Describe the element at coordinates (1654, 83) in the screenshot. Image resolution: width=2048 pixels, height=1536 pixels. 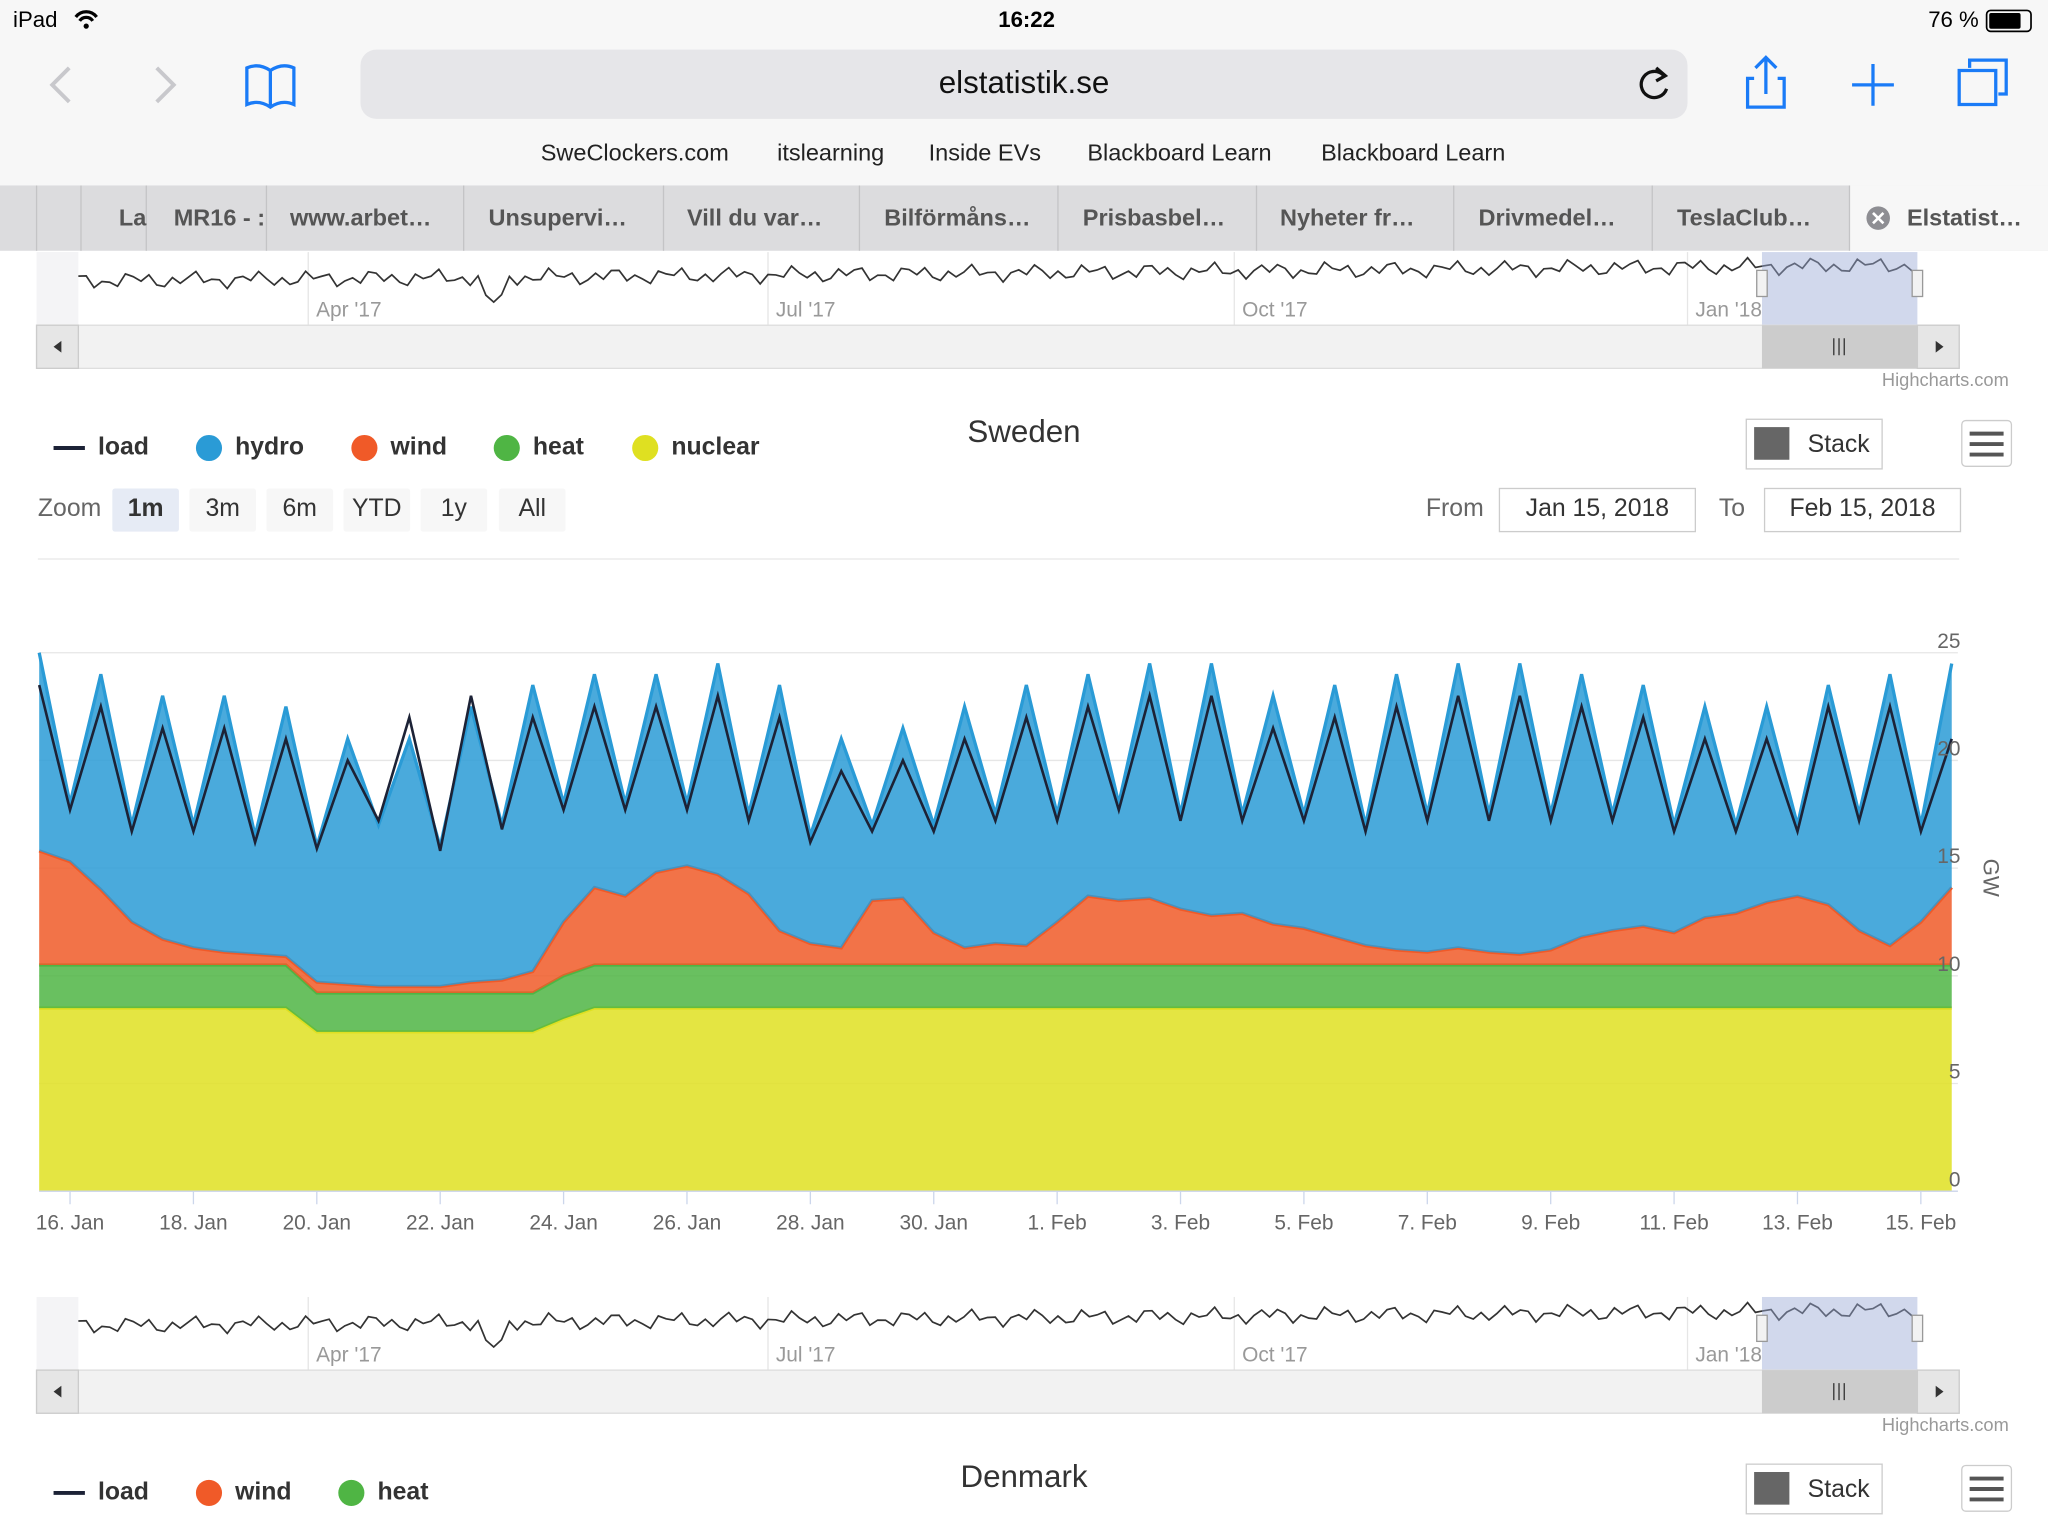
I see `reload-button` at that location.